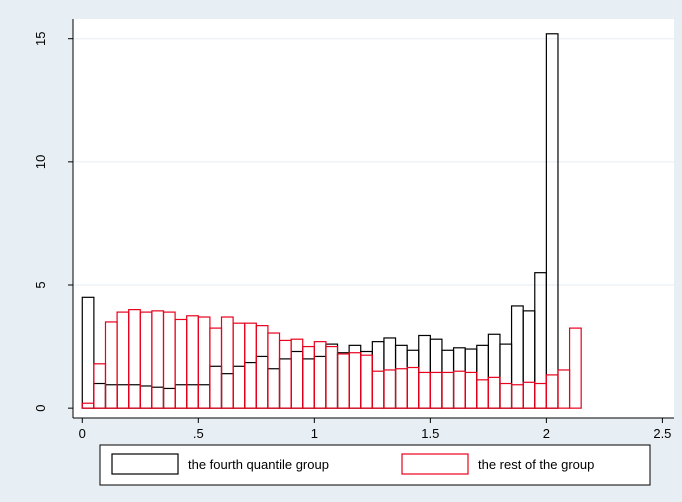  I want to click on x-axis: 0 .5 1 1.5 2 2.5, so click(373, 429).